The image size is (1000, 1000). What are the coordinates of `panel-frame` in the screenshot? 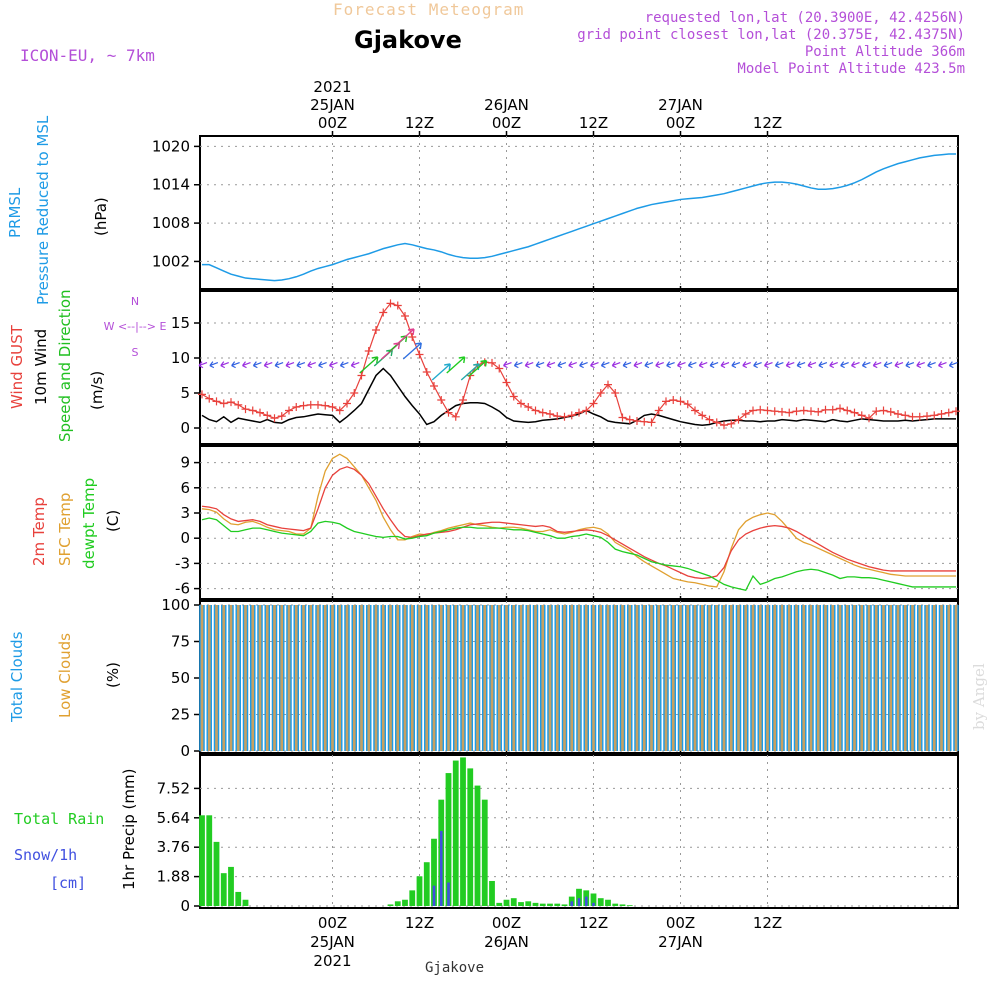 It's located at (579, 212).